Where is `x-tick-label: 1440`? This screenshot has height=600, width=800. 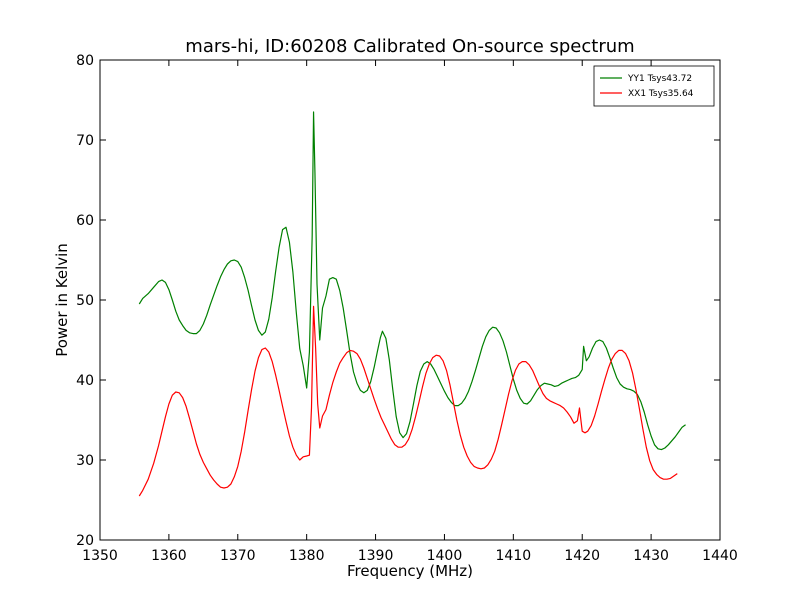
x-tick-label: 1440 is located at coordinates (720, 556).